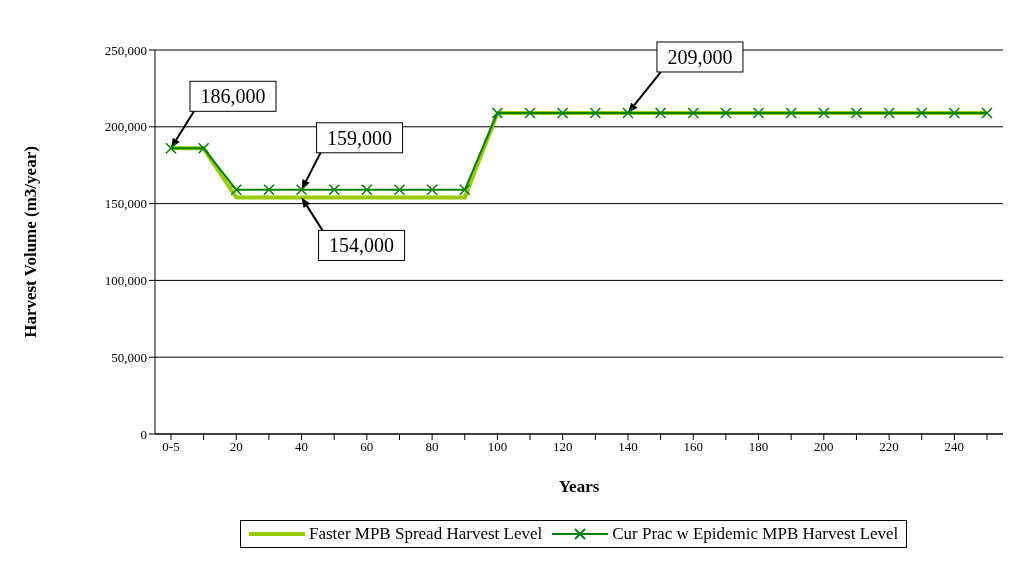 Image resolution: width=1018 pixels, height=567 pixels. What do you see at coordinates (758, 447) in the screenshot?
I see `x-tick-label: 180` at bounding box center [758, 447].